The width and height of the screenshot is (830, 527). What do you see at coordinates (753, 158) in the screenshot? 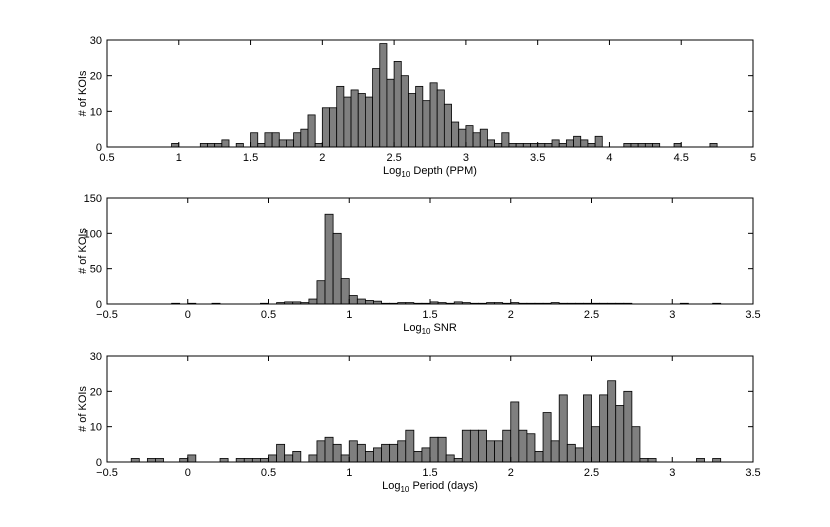
I see `x-tick-label: 5` at bounding box center [753, 158].